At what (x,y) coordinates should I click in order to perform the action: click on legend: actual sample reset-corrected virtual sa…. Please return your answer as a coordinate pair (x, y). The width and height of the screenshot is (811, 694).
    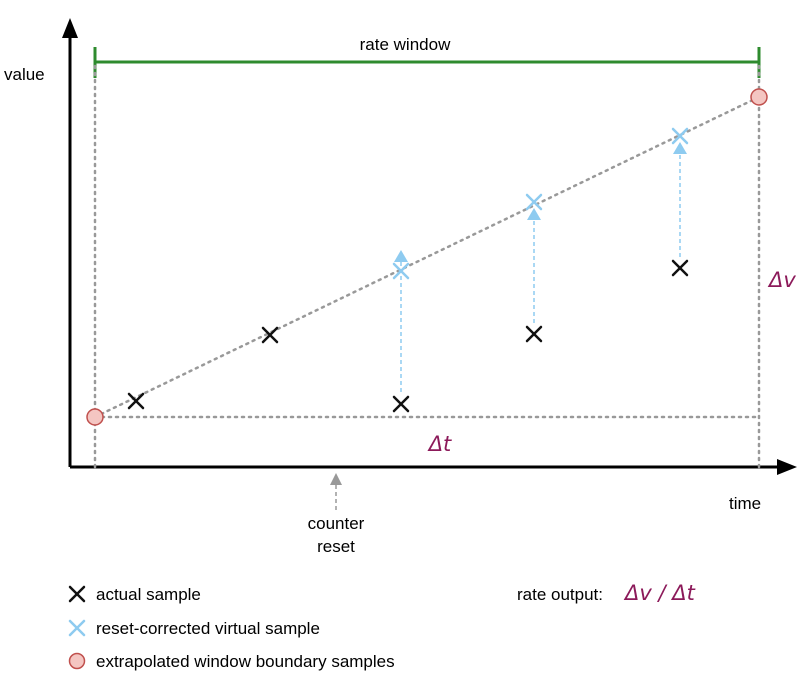
    Looking at the image, I should click on (231, 628).